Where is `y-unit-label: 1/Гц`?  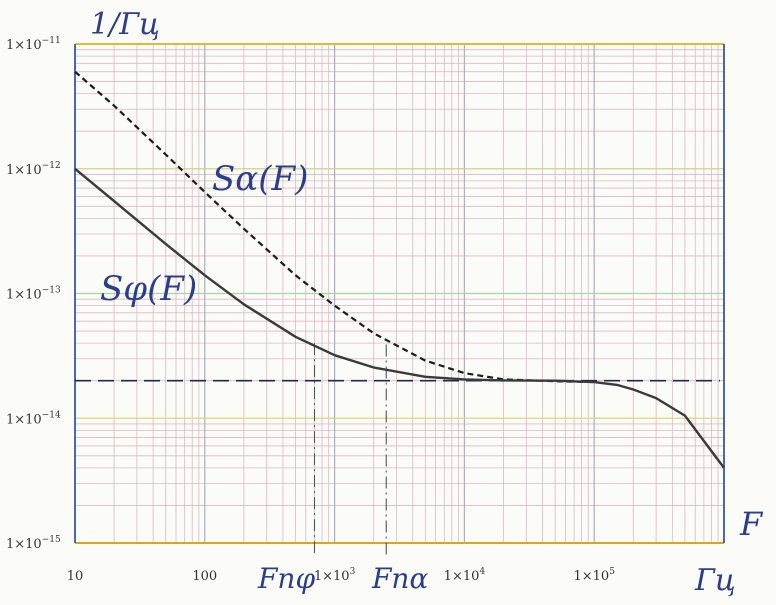
y-unit-label: 1/Гц is located at coordinates (125, 24).